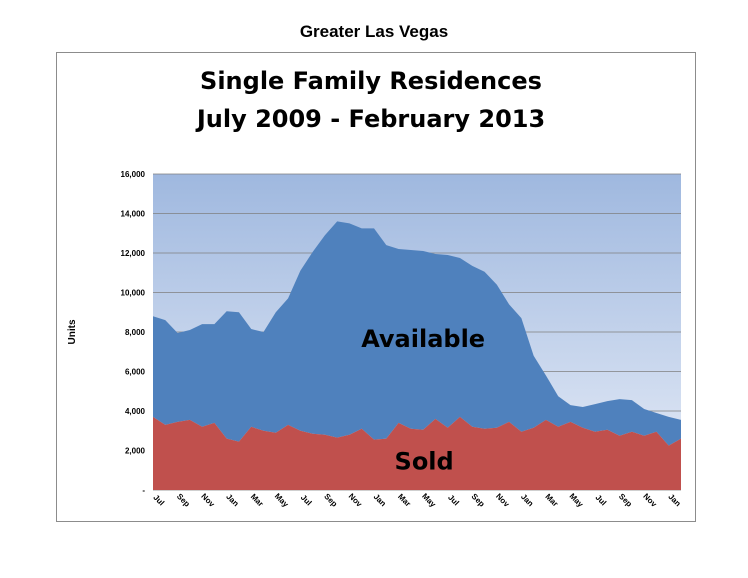 The width and height of the screenshot is (748, 578). Describe the element at coordinates (143, 490) in the screenshot. I see `y-tick-label: -` at that location.